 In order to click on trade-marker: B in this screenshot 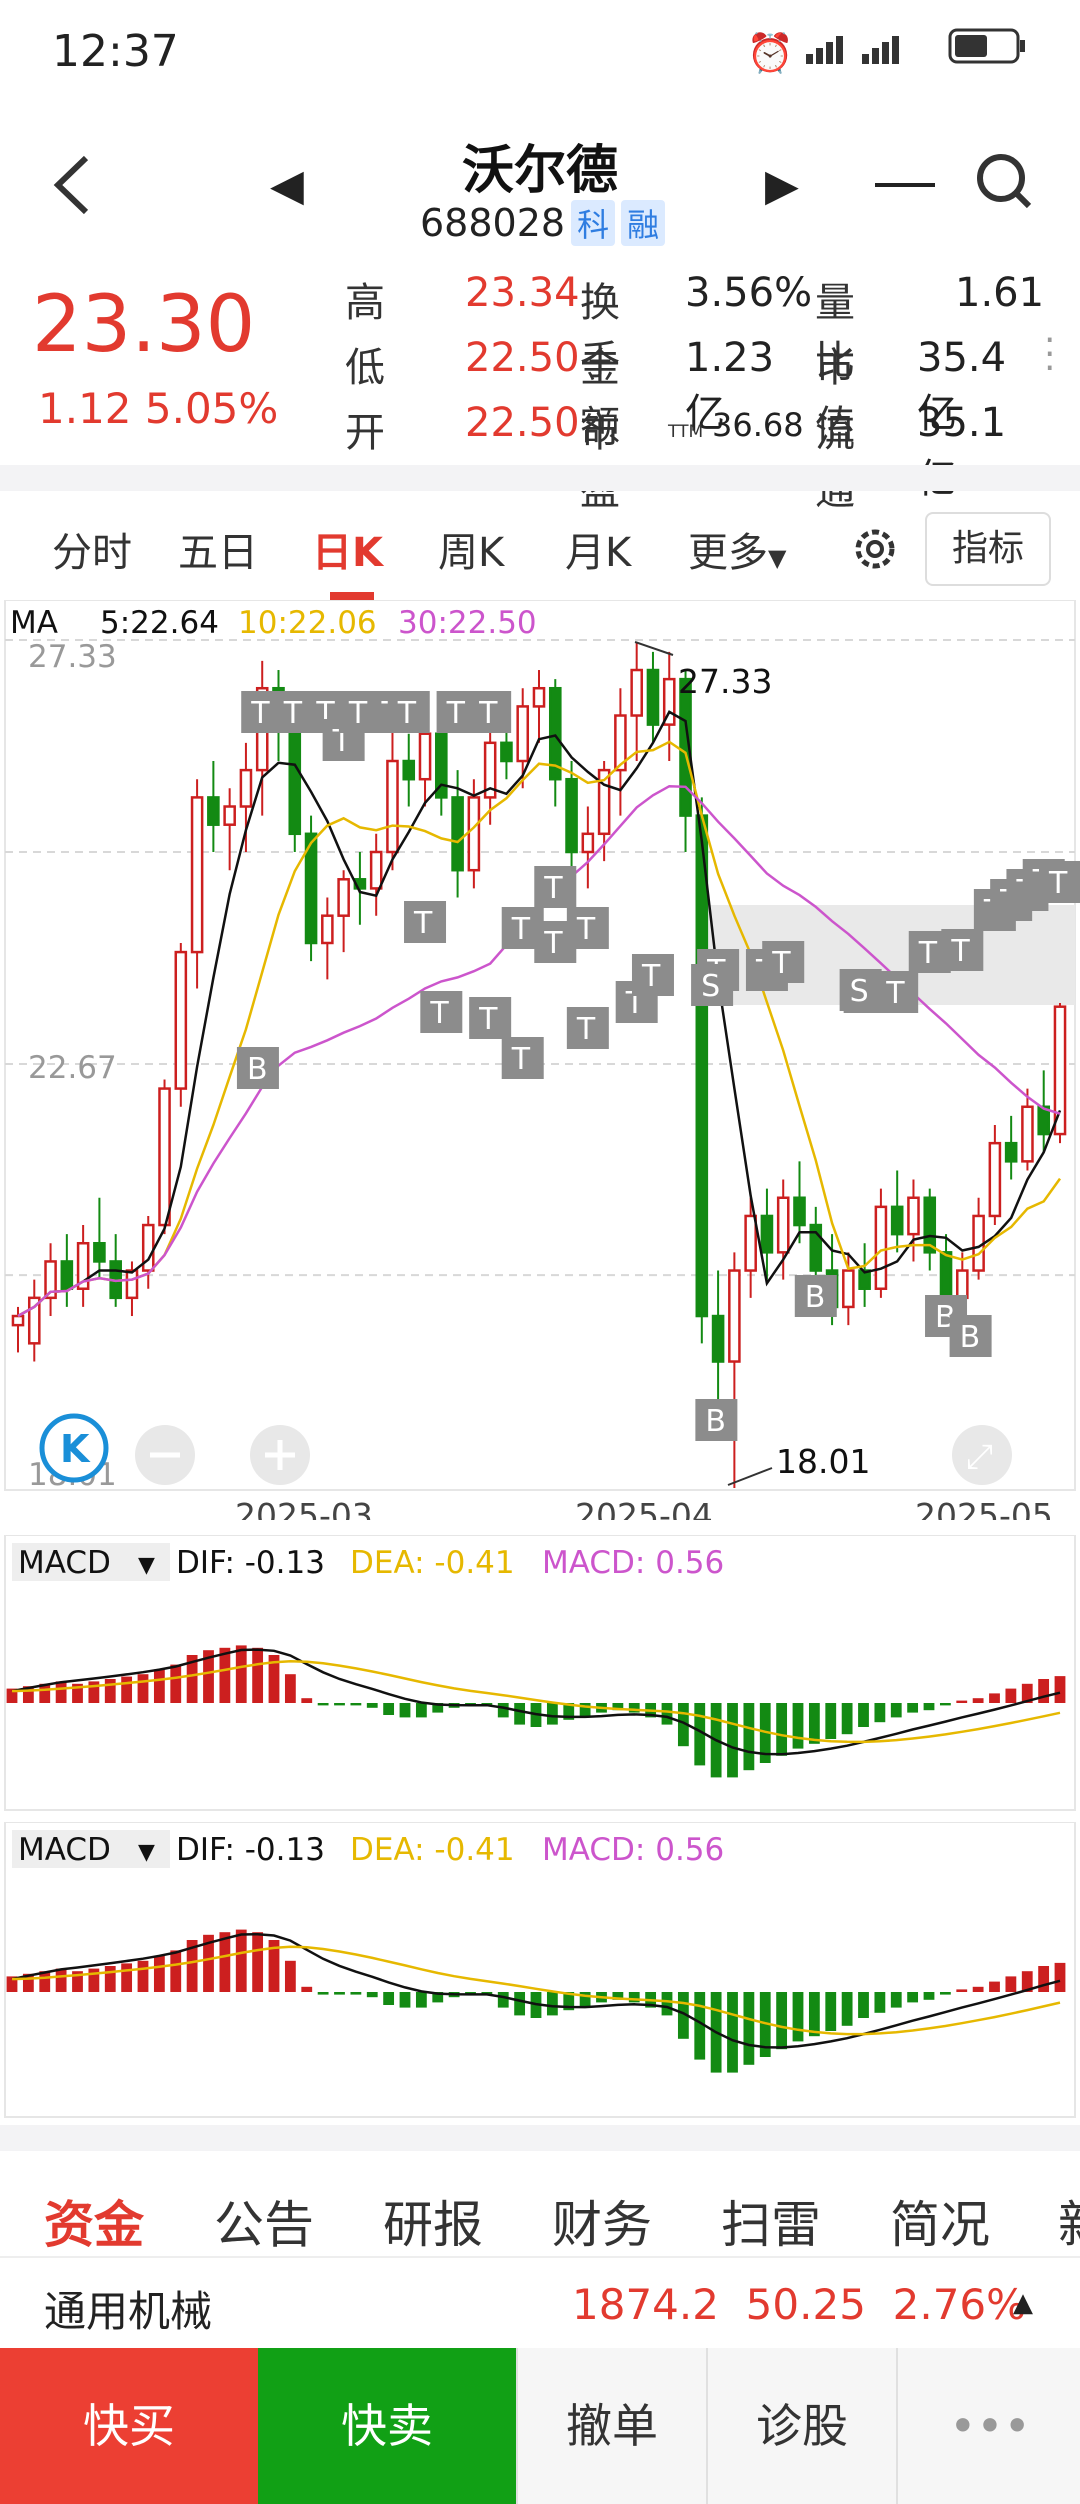, I will do `click(257, 1068)`.